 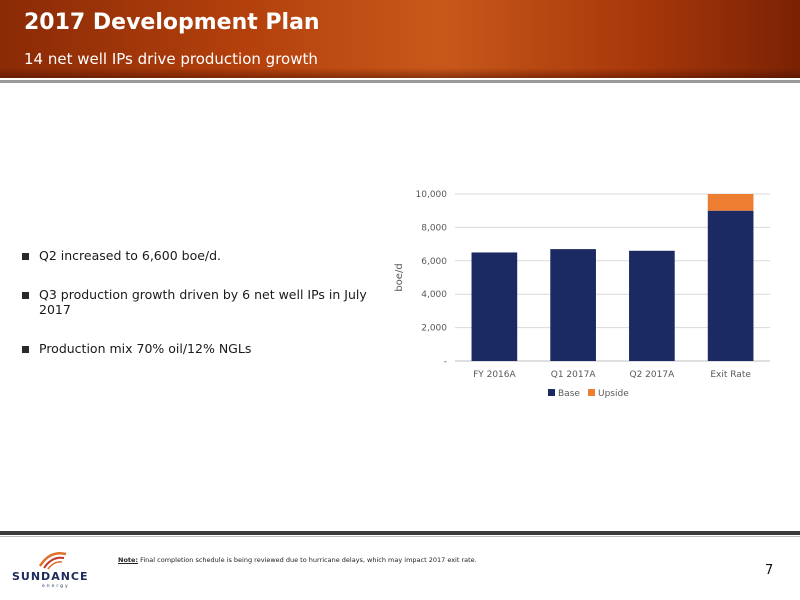 What do you see at coordinates (128, 560) in the screenshot?
I see `footnote-label: Note:` at bounding box center [128, 560].